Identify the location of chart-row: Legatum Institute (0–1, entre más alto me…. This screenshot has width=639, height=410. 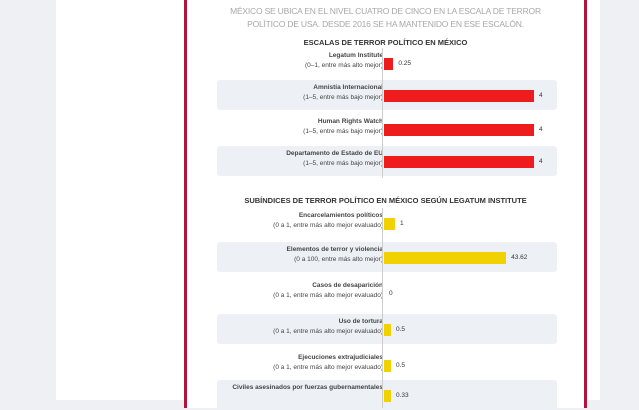
(387, 63).